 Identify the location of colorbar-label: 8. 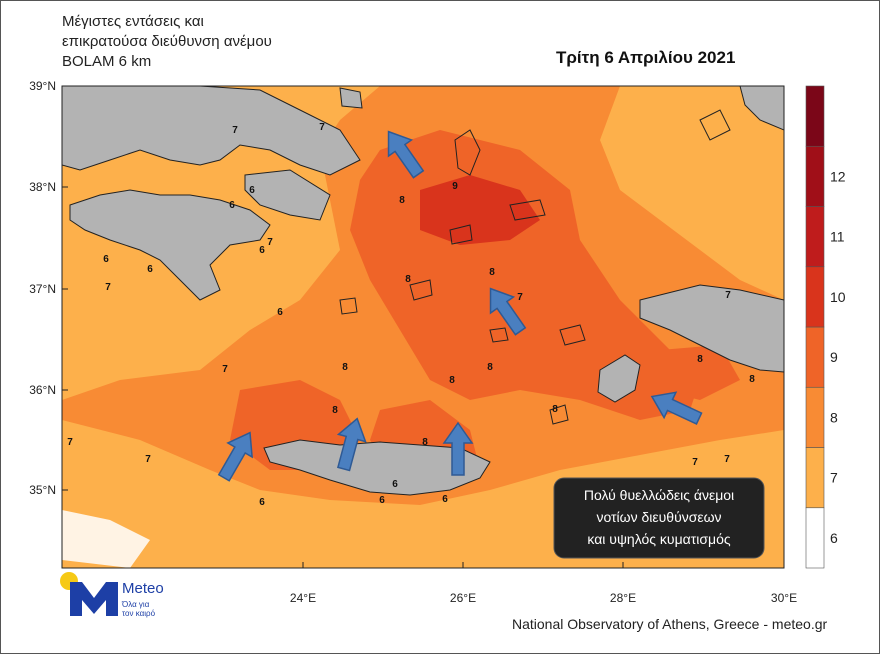
(834, 417).